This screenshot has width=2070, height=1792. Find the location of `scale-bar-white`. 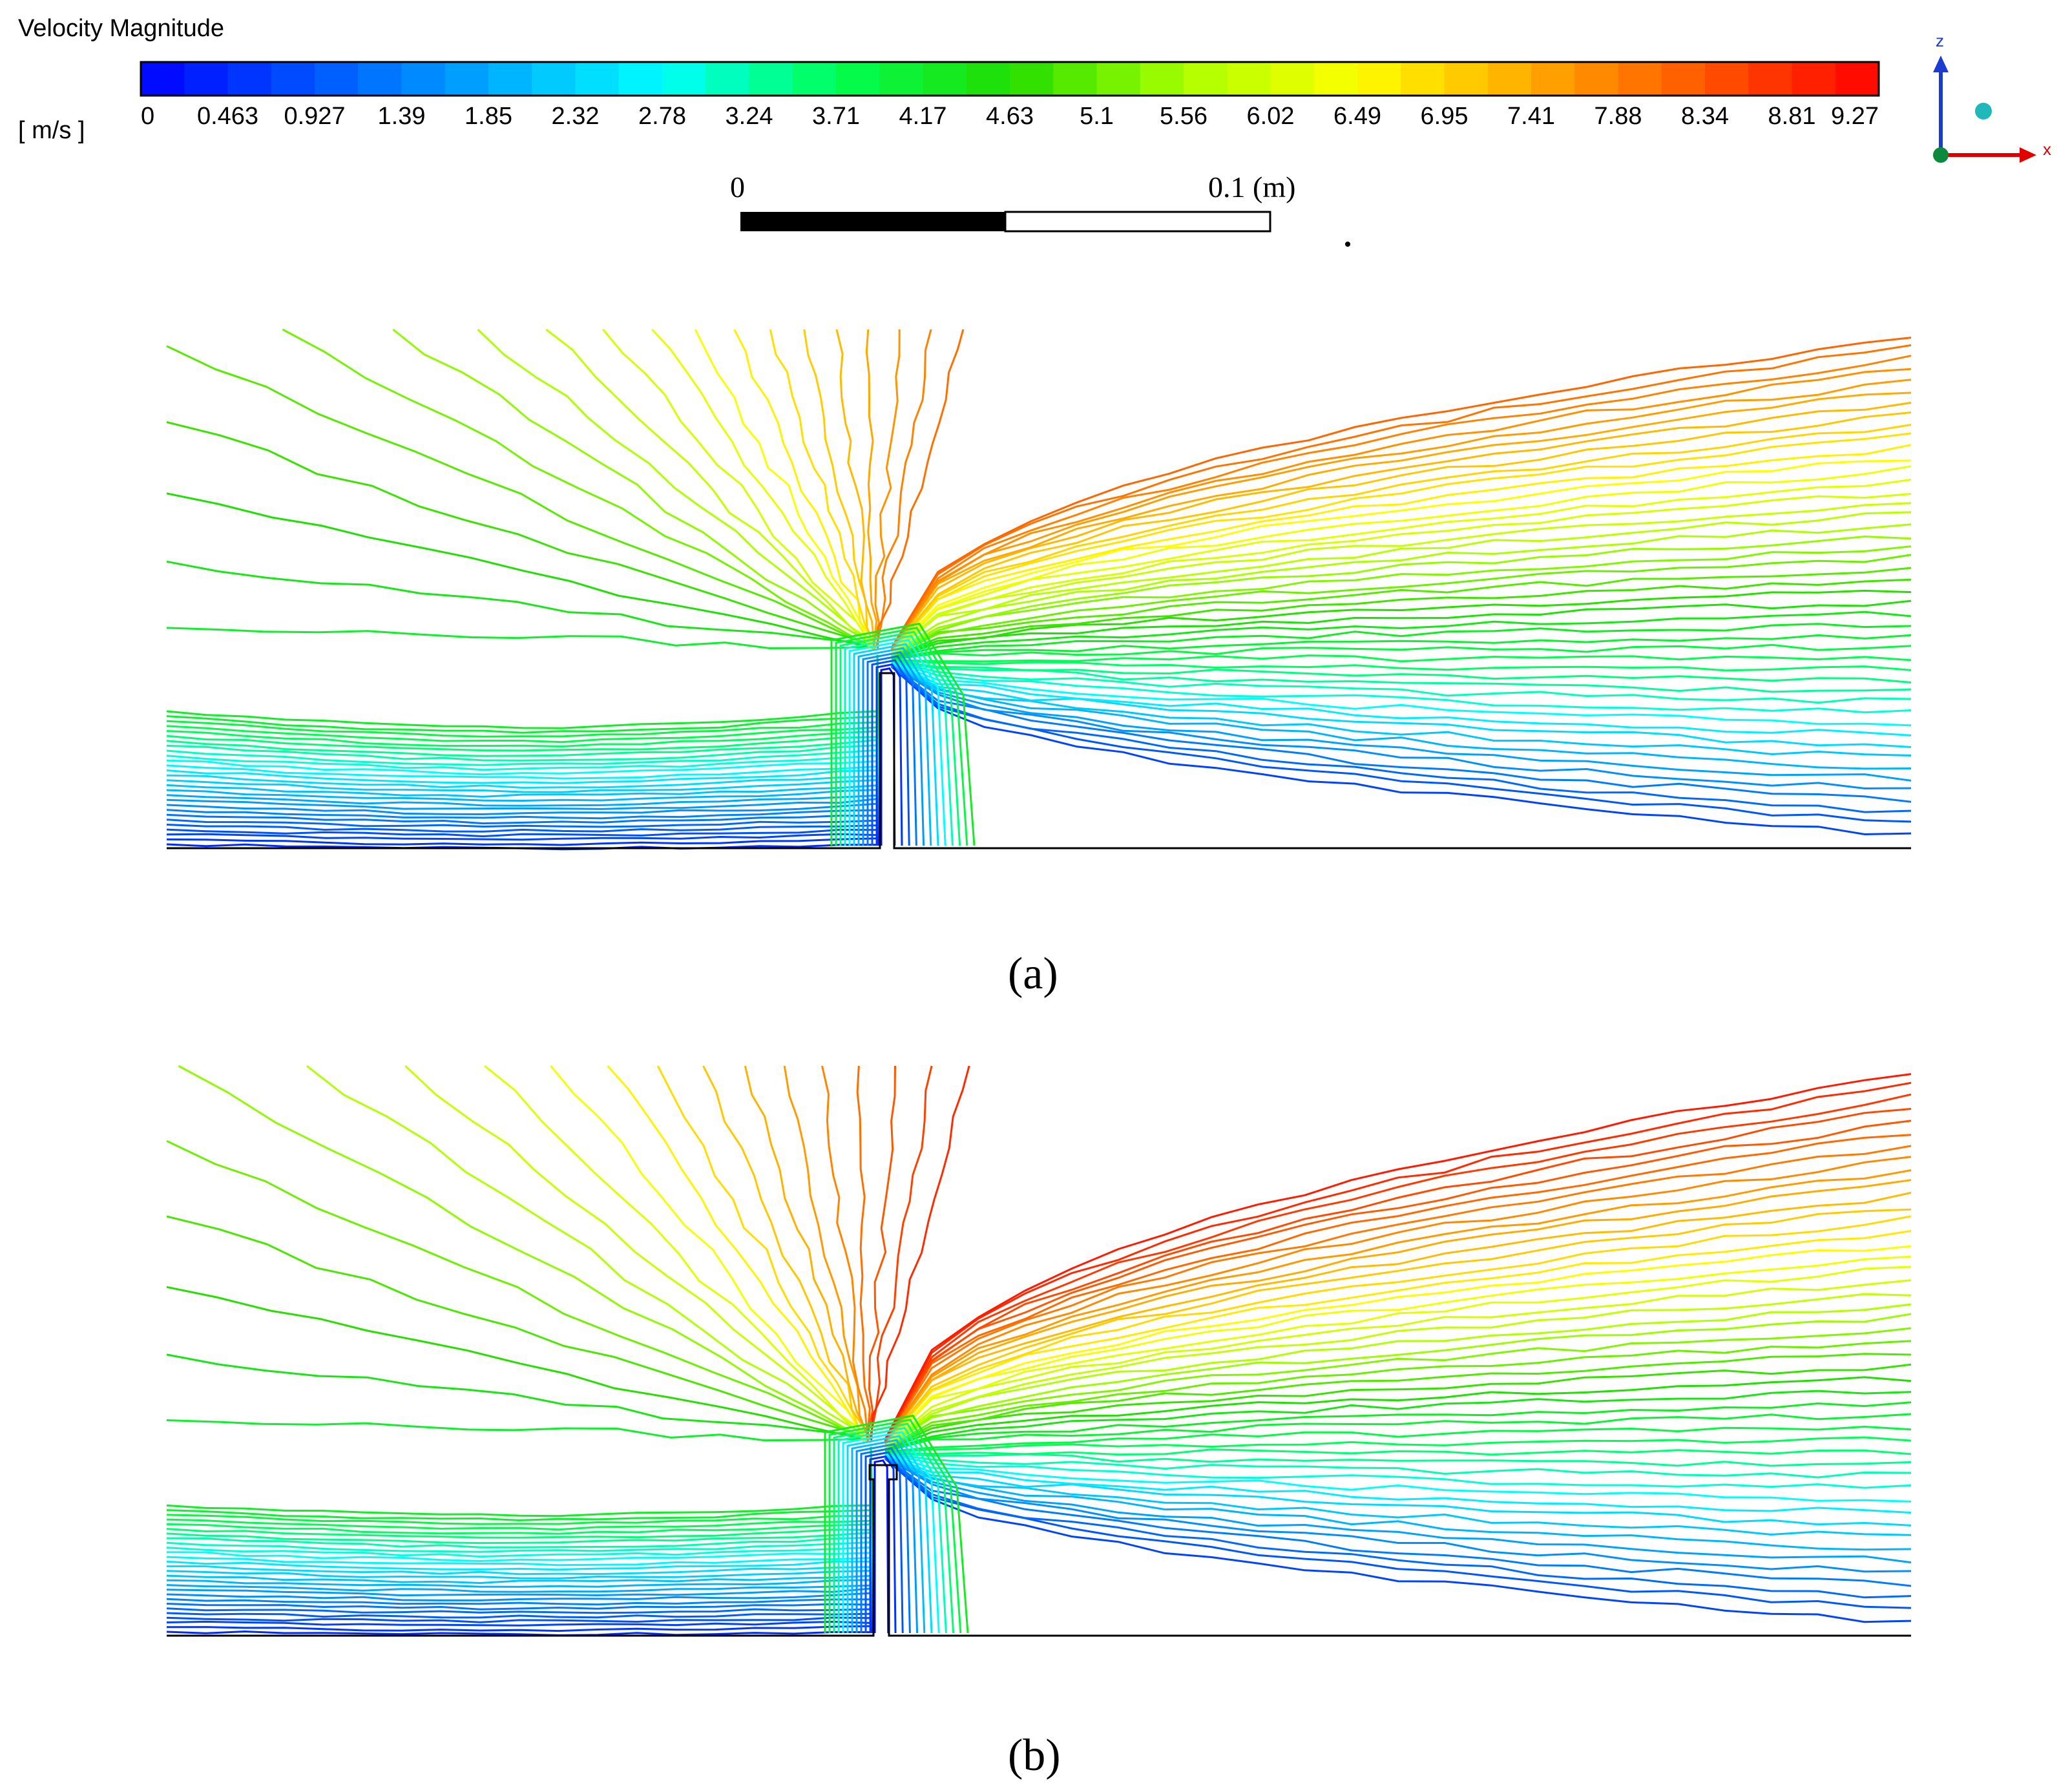

scale-bar-white is located at coordinates (1137, 222).